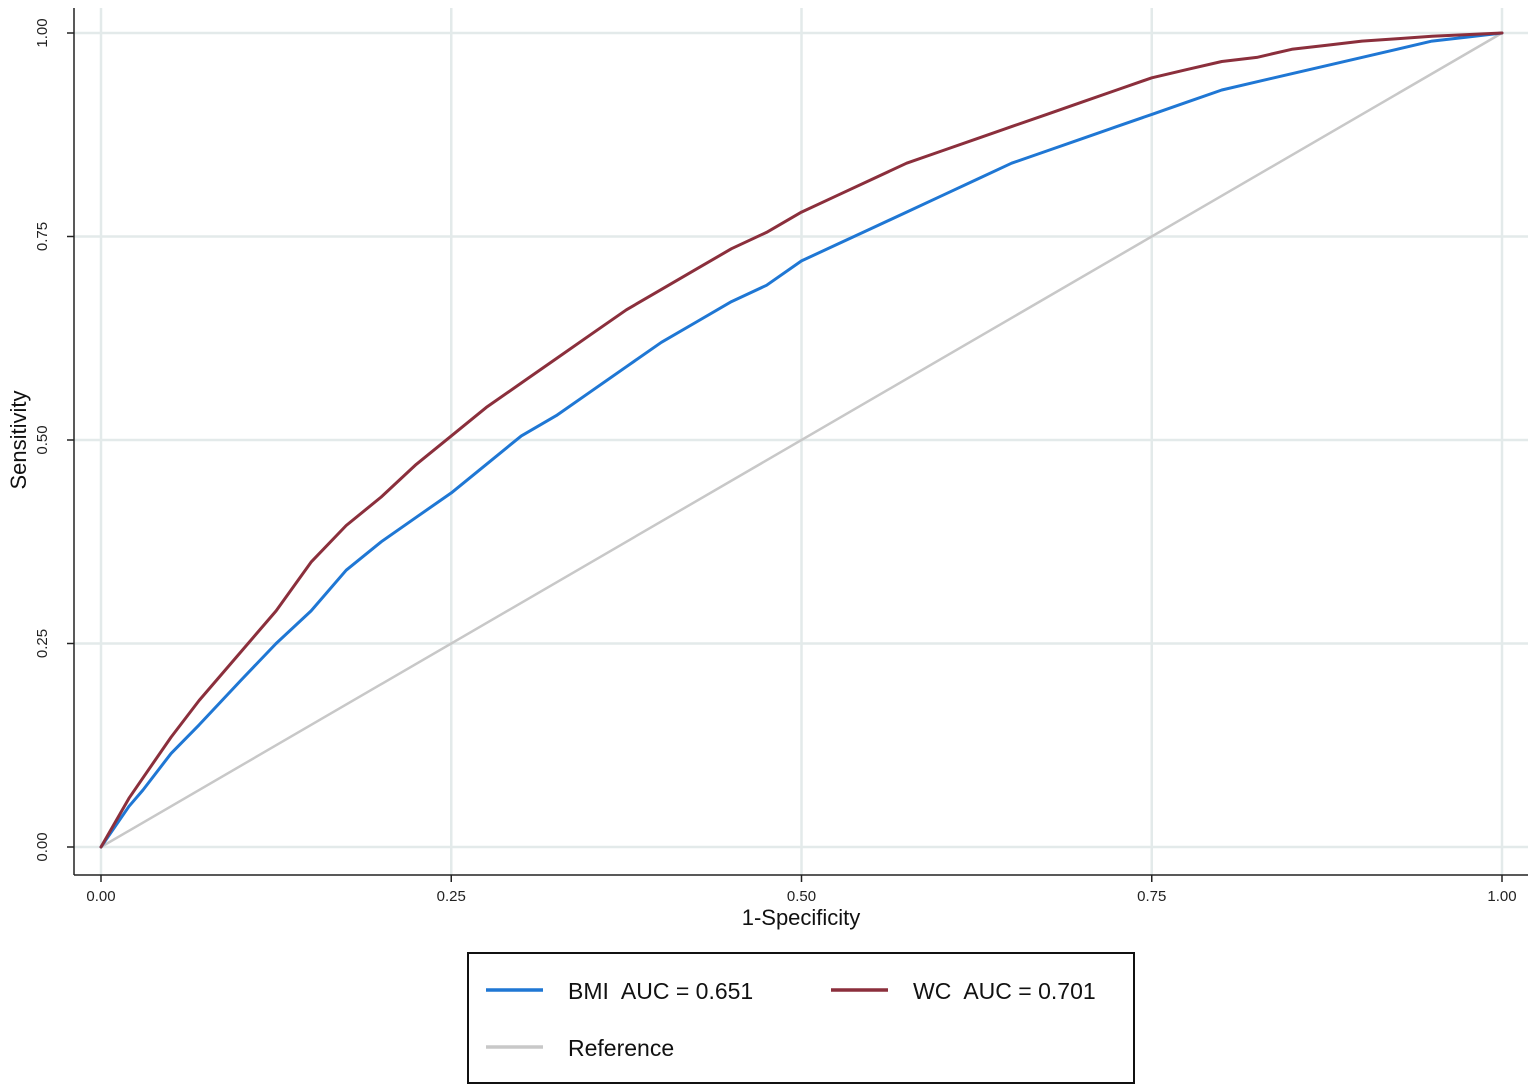 The height and width of the screenshot is (1092, 1535). I want to click on reference-legend-part: Reference, so click(621, 1048).